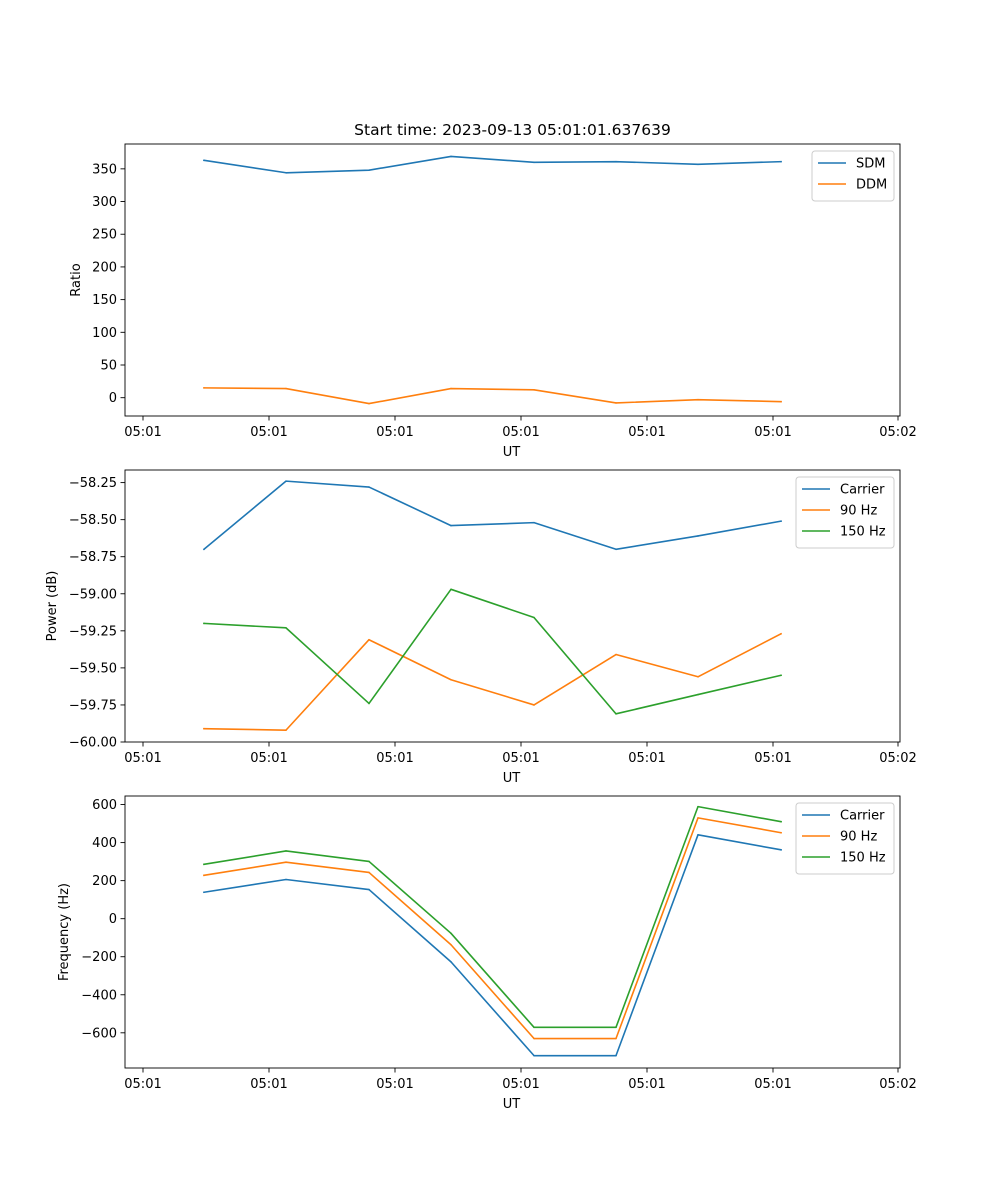  I want to click on legend: Carrier 90 Hz 150 Hz, so click(845, 838).